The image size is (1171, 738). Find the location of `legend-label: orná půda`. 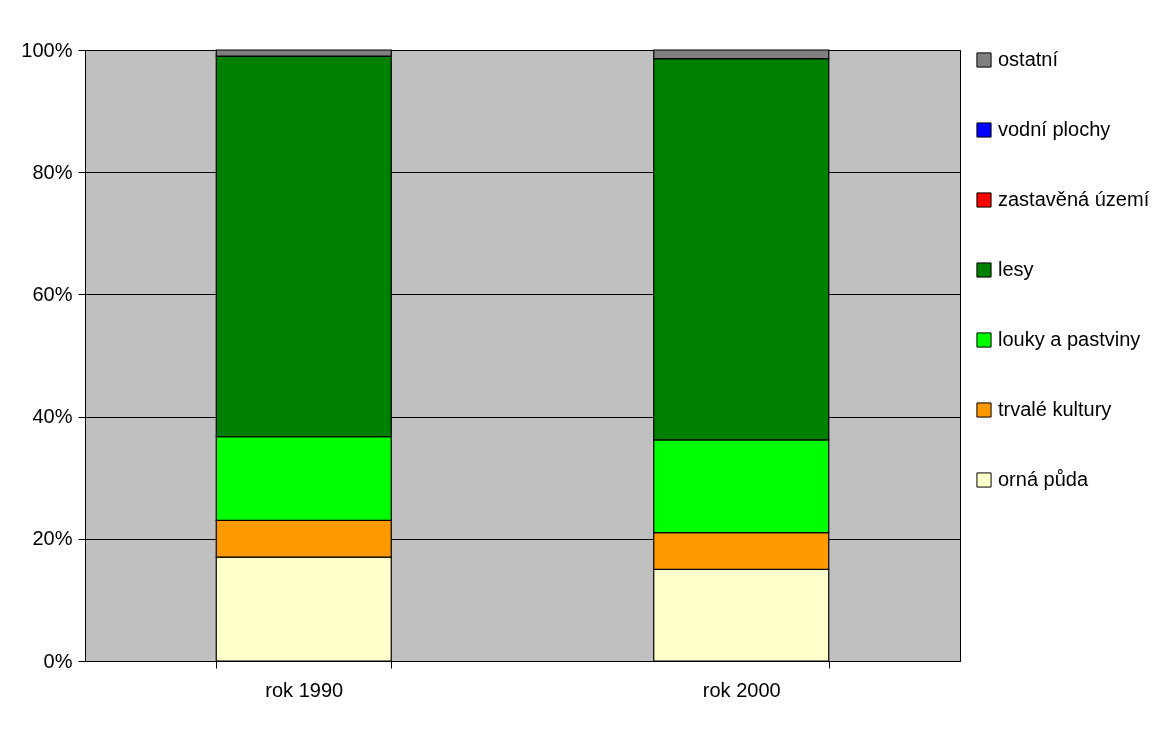

legend-label: orná půda is located at coordinates (1043, 479).